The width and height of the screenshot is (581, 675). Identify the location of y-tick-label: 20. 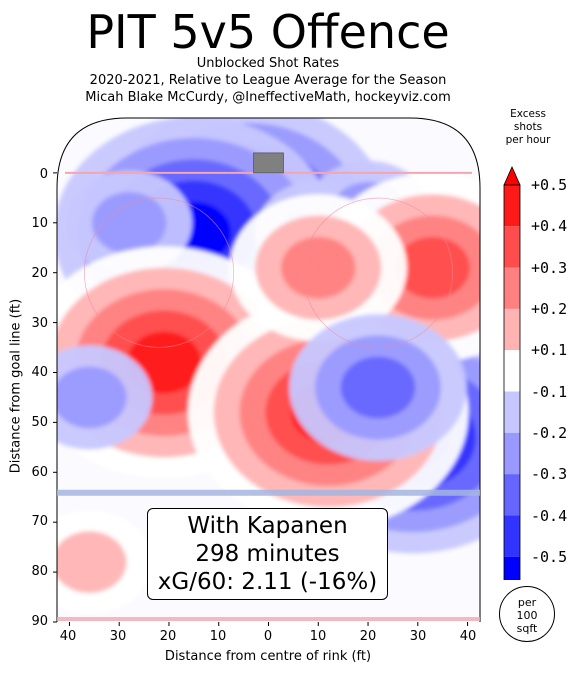
(39, 273).